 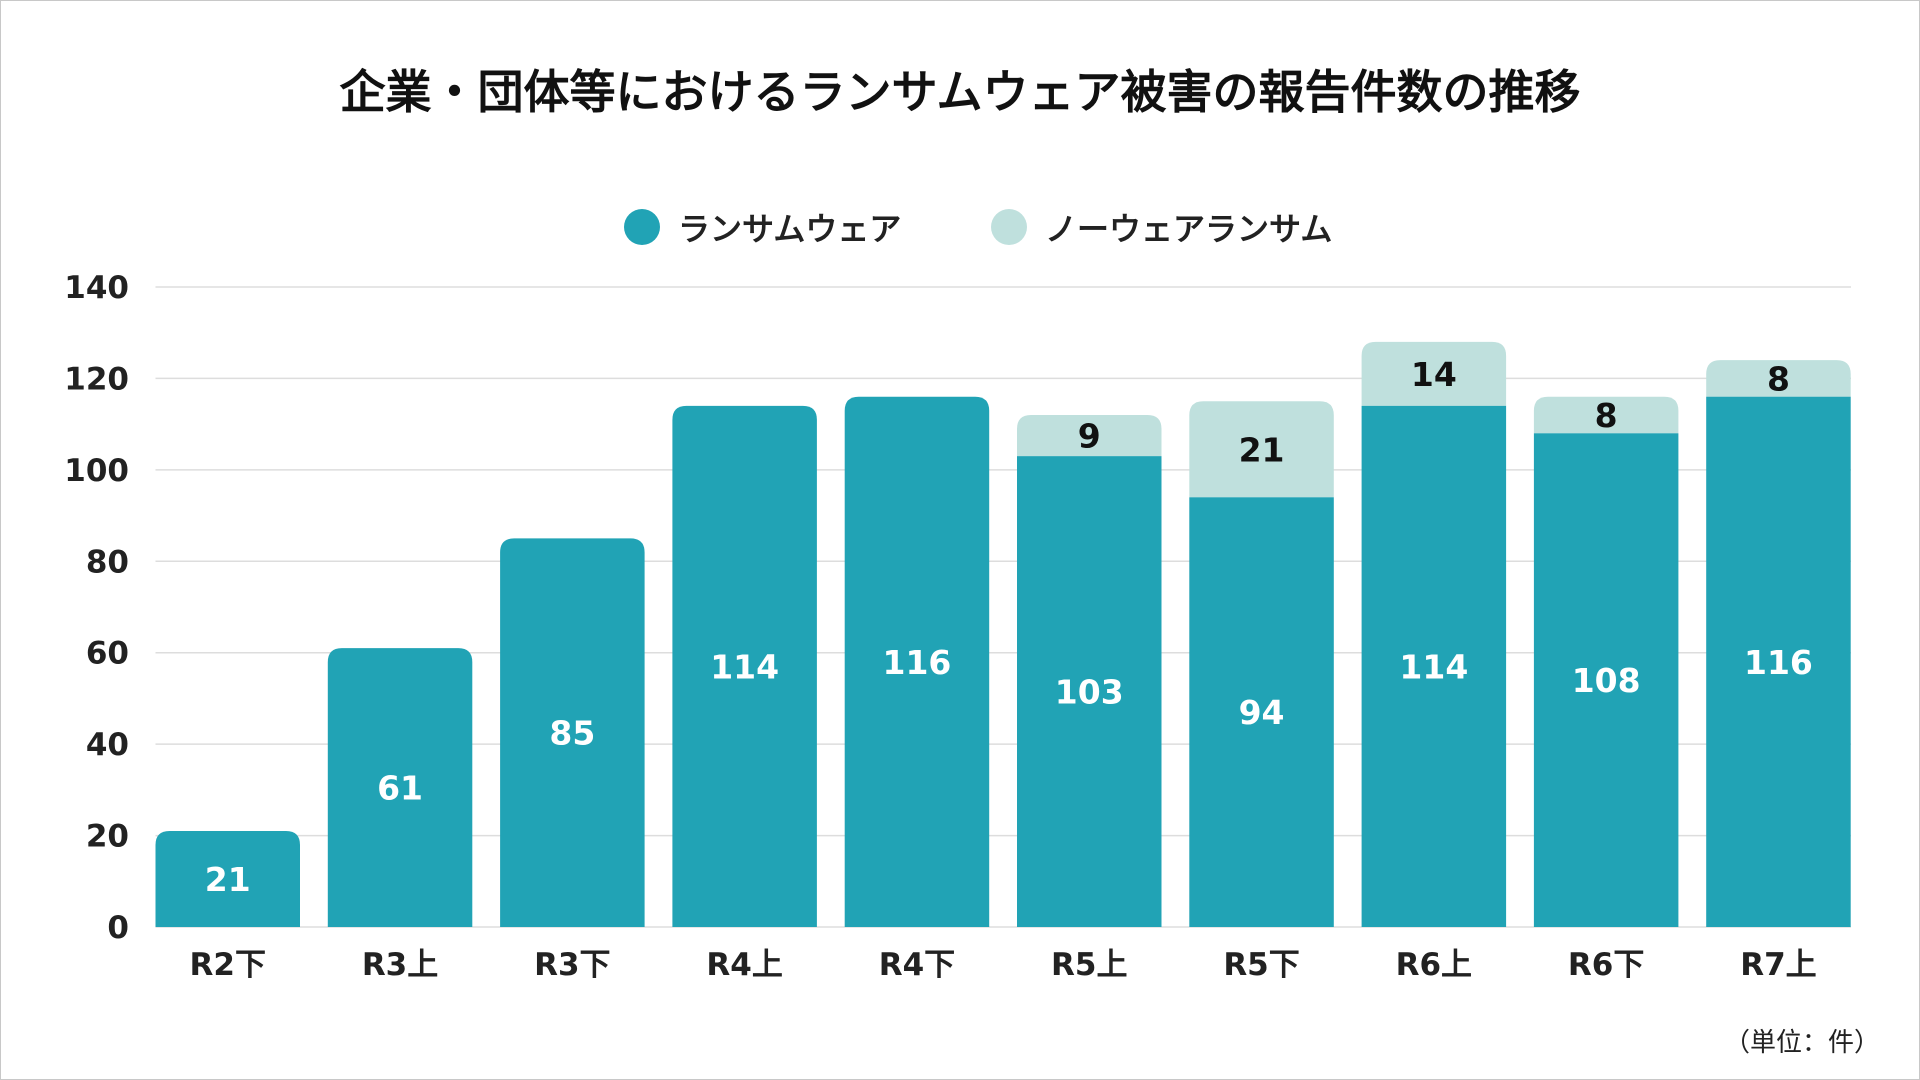 What do you see at coordinates (96, 471) in the screenshot?
I see `y-tick-label: 100` at bounding box center [96, 471].